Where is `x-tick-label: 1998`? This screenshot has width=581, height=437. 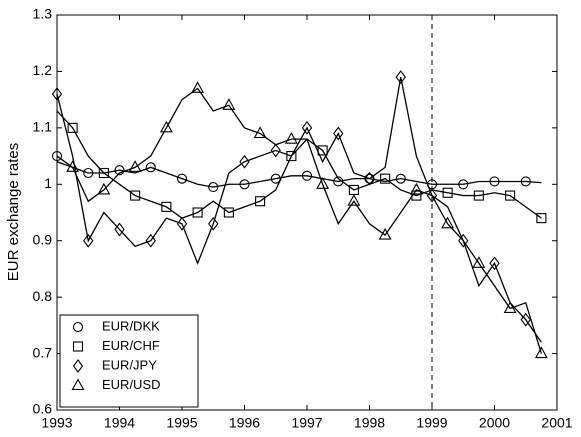 x-tick-label: 1998 is located at coordinates (369, 423).